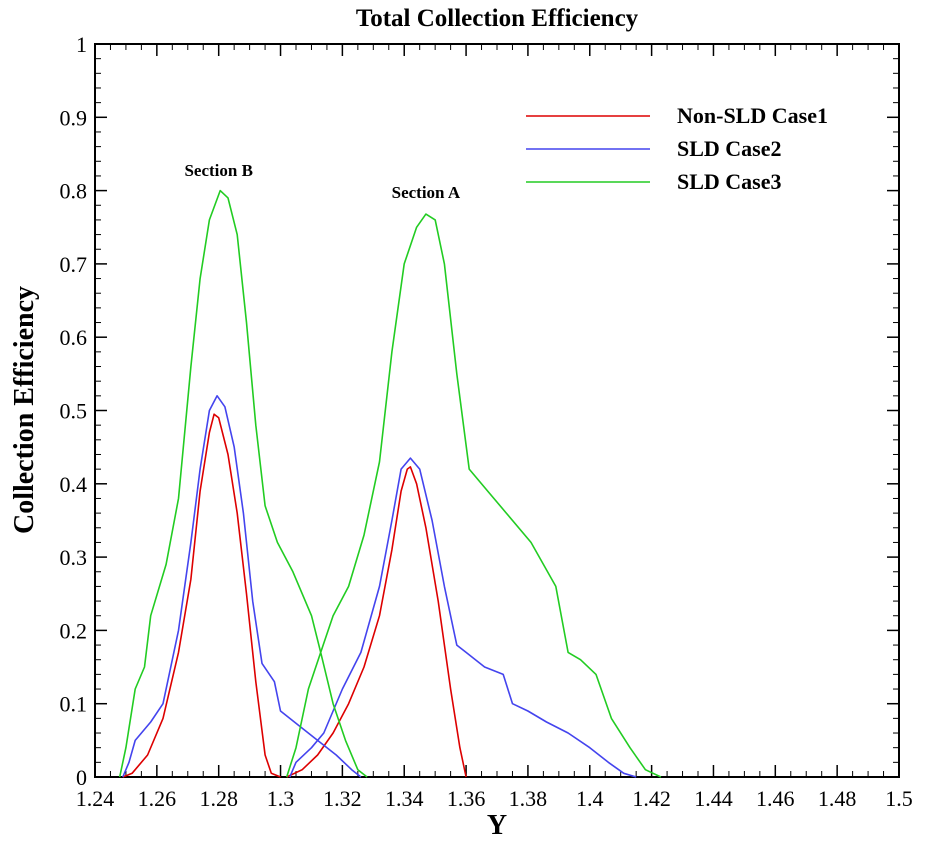  Describe the element at coordinates (775, 798) in the screenshot. I see `x-tick-label: 1.46` at that location.